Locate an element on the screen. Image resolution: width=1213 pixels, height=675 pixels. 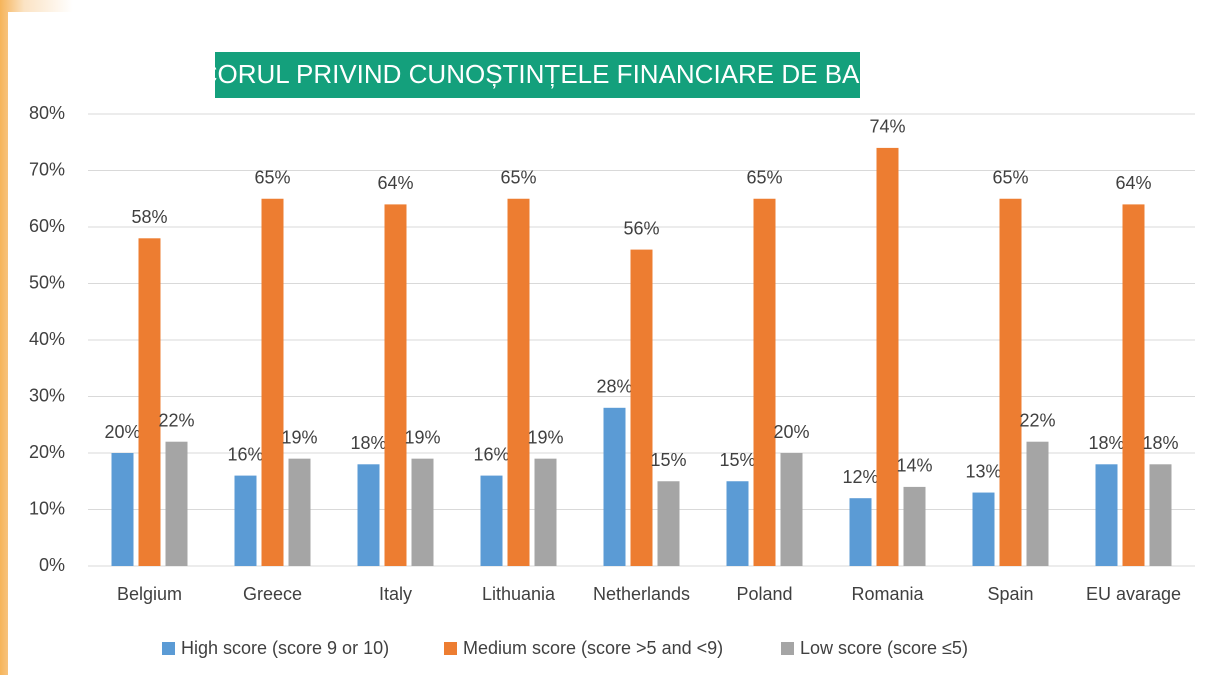
x-tick-label: Poland is located at coordinates (764, 594).